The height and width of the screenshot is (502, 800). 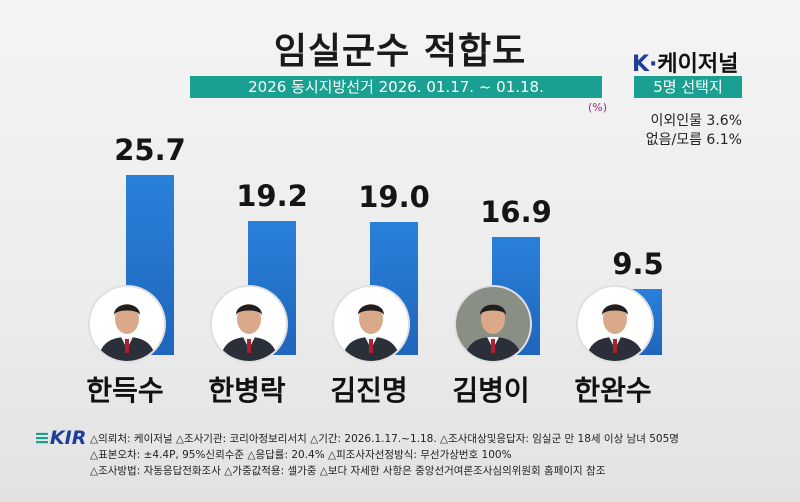 What do you see at coordinates (688, 87) in the screenshot?
I see `choice-count-tag: 5명 선택지` at bounding box center [688, 87].